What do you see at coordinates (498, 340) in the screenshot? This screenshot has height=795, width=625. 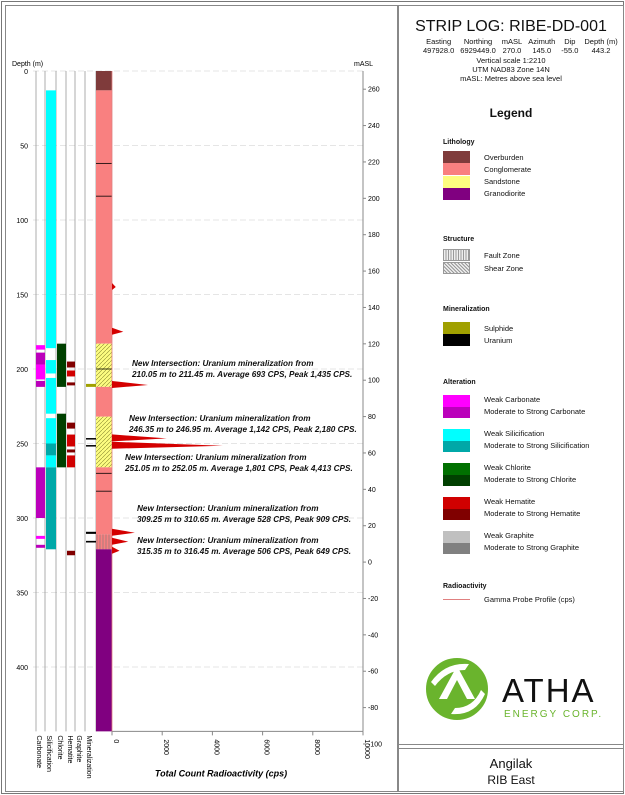 I see `legend-label: Uranium` at bounding box center [498, 340].